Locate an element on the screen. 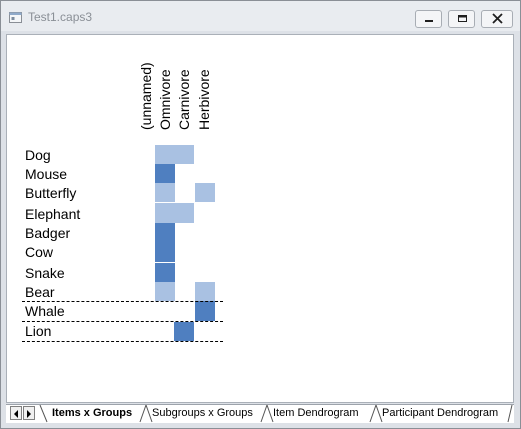 The height and width of the screenshot is (429, 521). row-label-cow: Cow is located at coordinates (39, 252).